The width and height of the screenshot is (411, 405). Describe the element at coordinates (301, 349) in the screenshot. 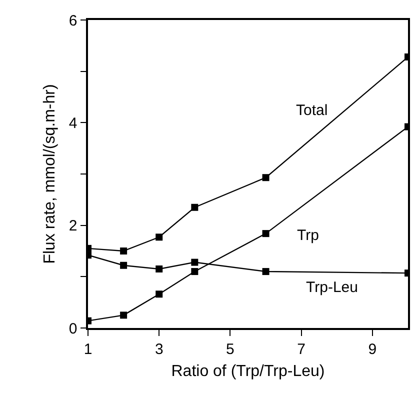

I see `x-tick-label: 7` at that location.